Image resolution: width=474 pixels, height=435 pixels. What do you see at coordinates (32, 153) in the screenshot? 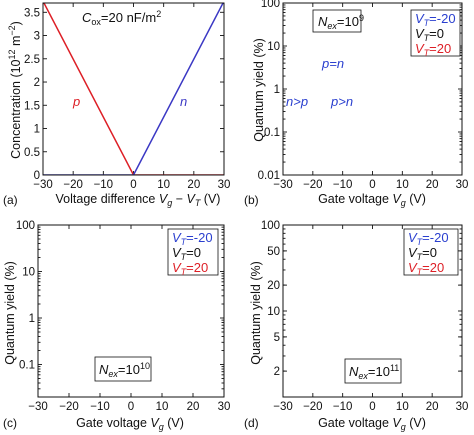
I see `y-tick-label: 0.5` at bounding box center [32, 153].